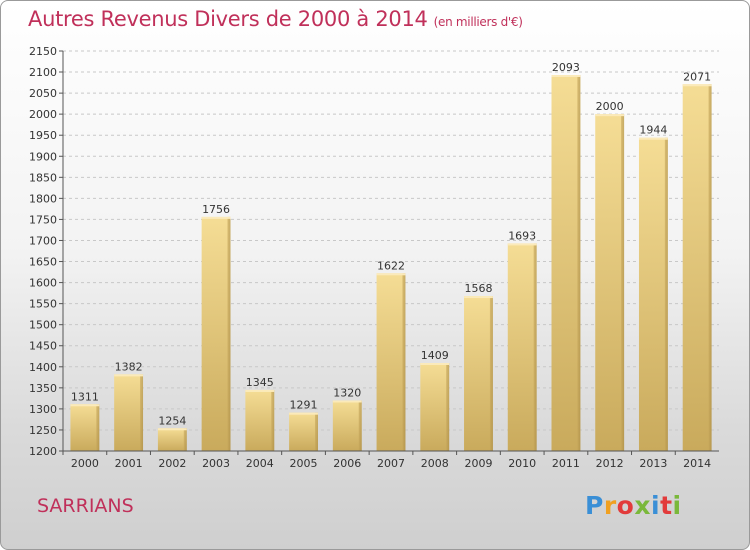 The image size is (750, 550). Describe the element at coordinates (478, 463) in the screenshot. I see `x-tick-label: 2009` at that location.